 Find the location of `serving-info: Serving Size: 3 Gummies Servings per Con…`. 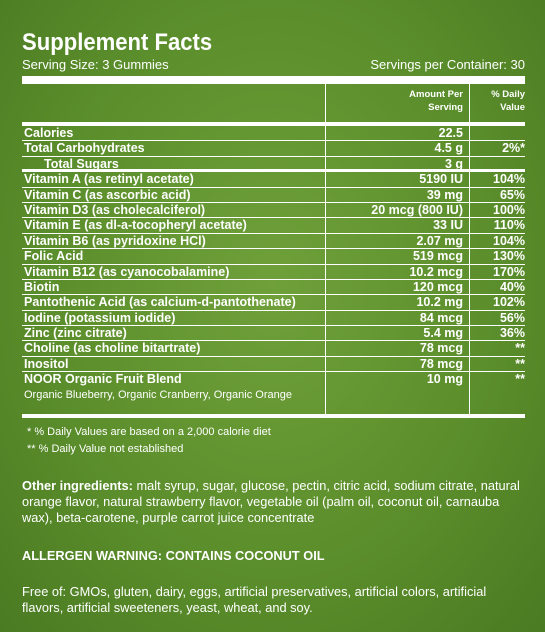

serving-info: Serving Size: 3 Gummies Servings per Con… is located at coordinates (273, 64).